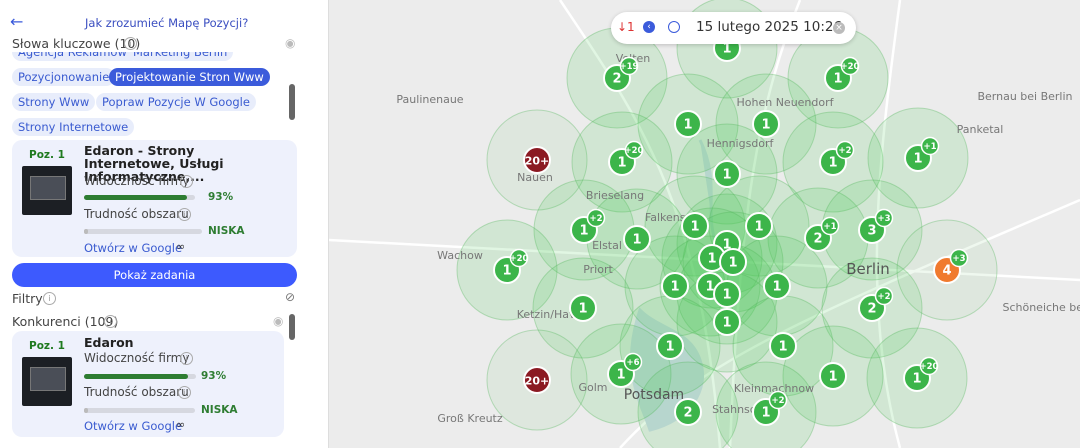  I want to click on thumbnail, so click(47, 381).